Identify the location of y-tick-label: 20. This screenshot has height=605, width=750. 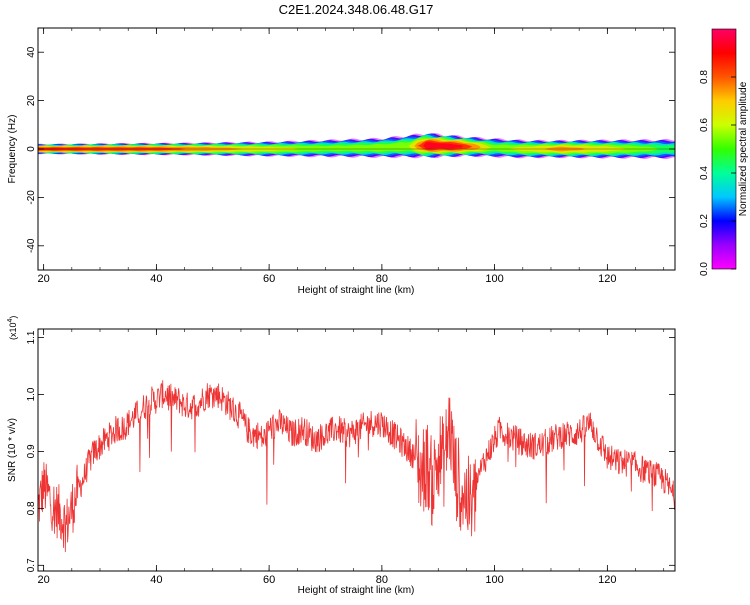
(31, 101).